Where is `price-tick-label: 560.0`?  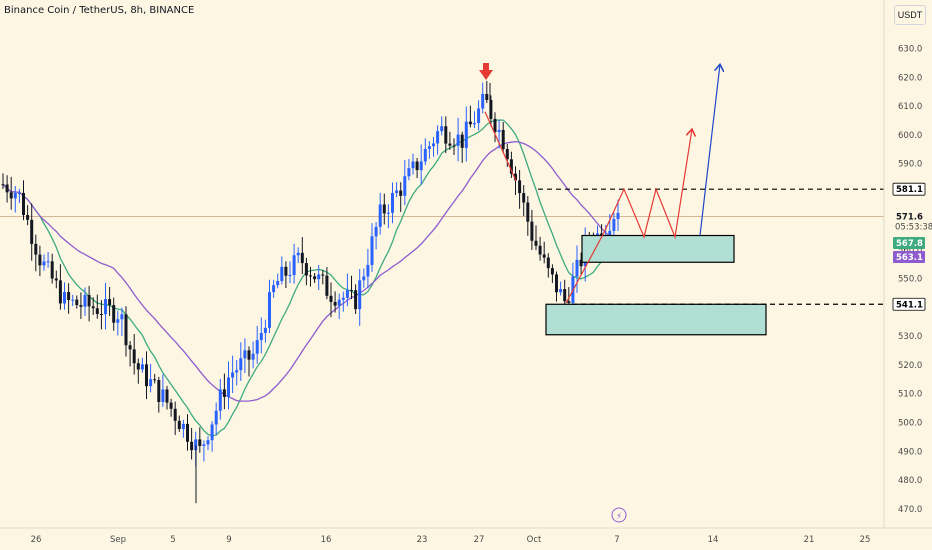
price-tick-label: 560.0 is located at coordinates (910, 251).